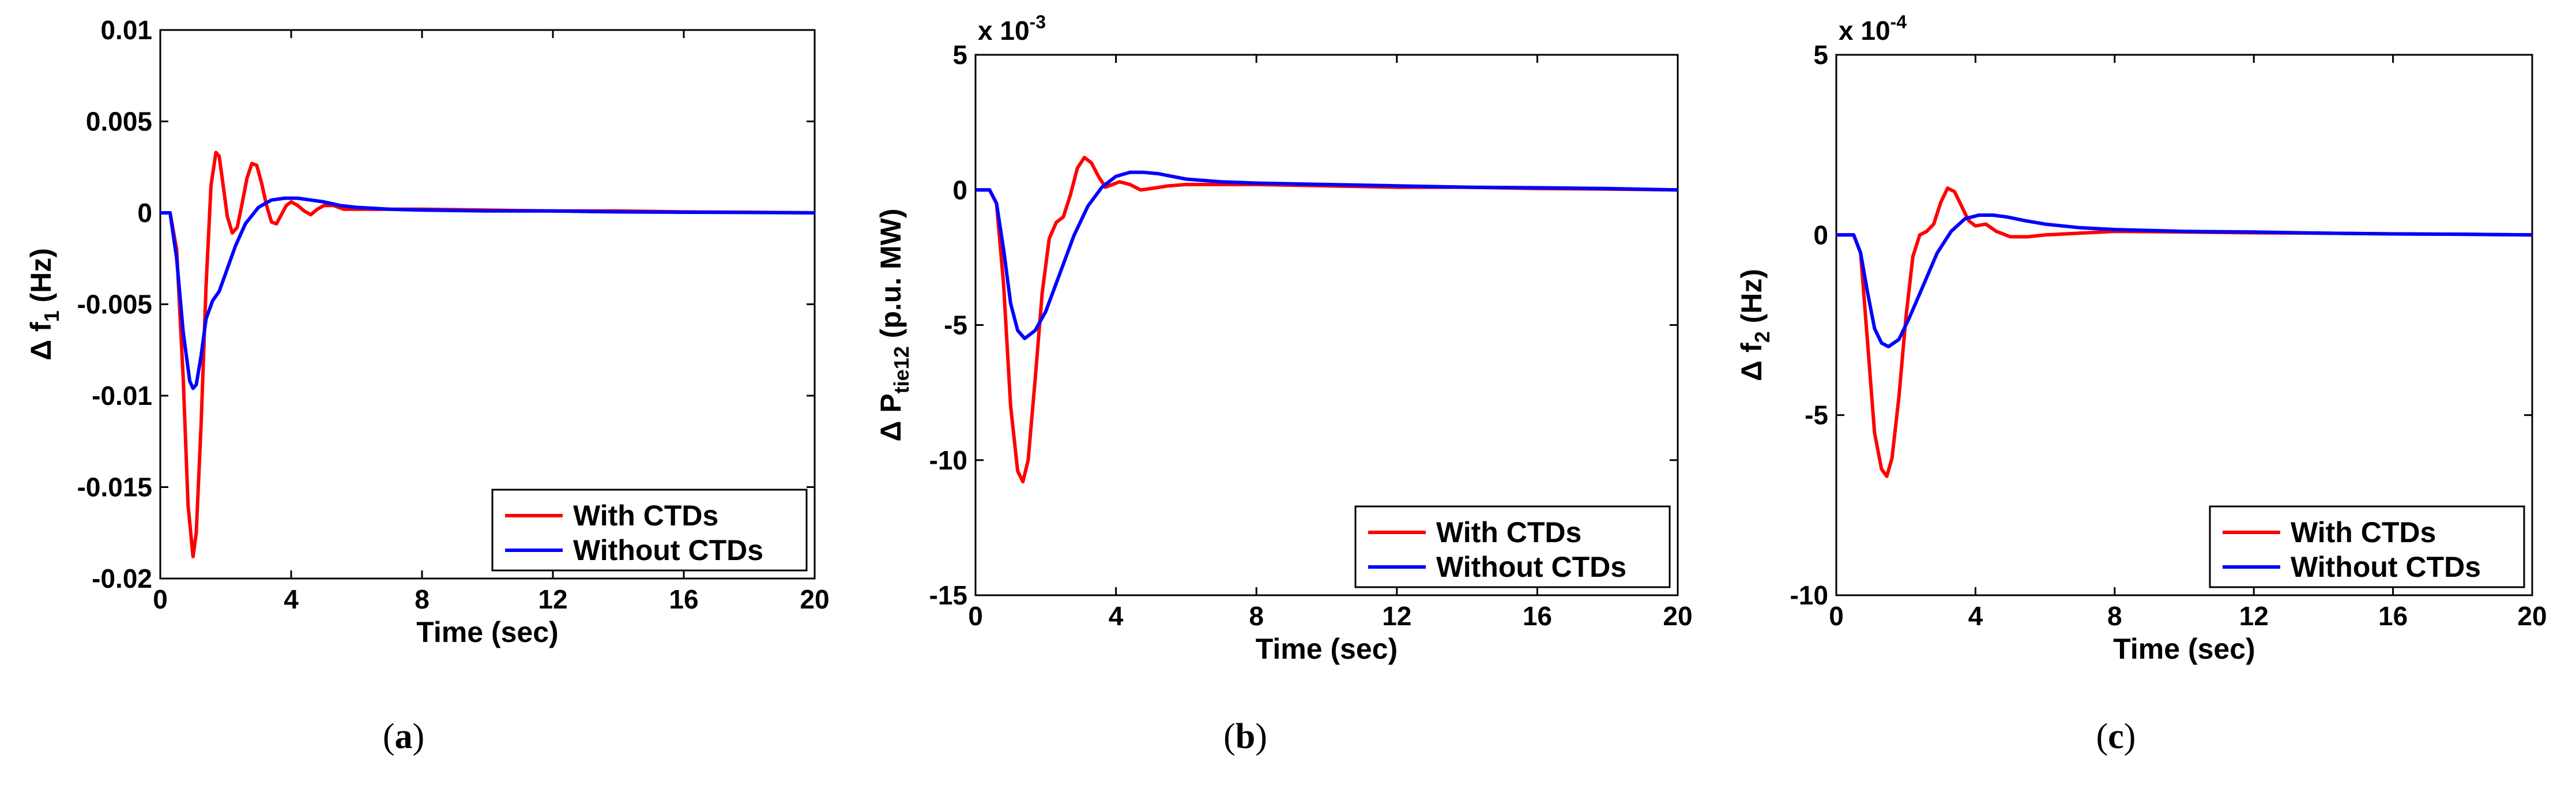 This screenshot has width=2576, height=785. I want to click on y-exponent-power: -3, so click(1038, 22).